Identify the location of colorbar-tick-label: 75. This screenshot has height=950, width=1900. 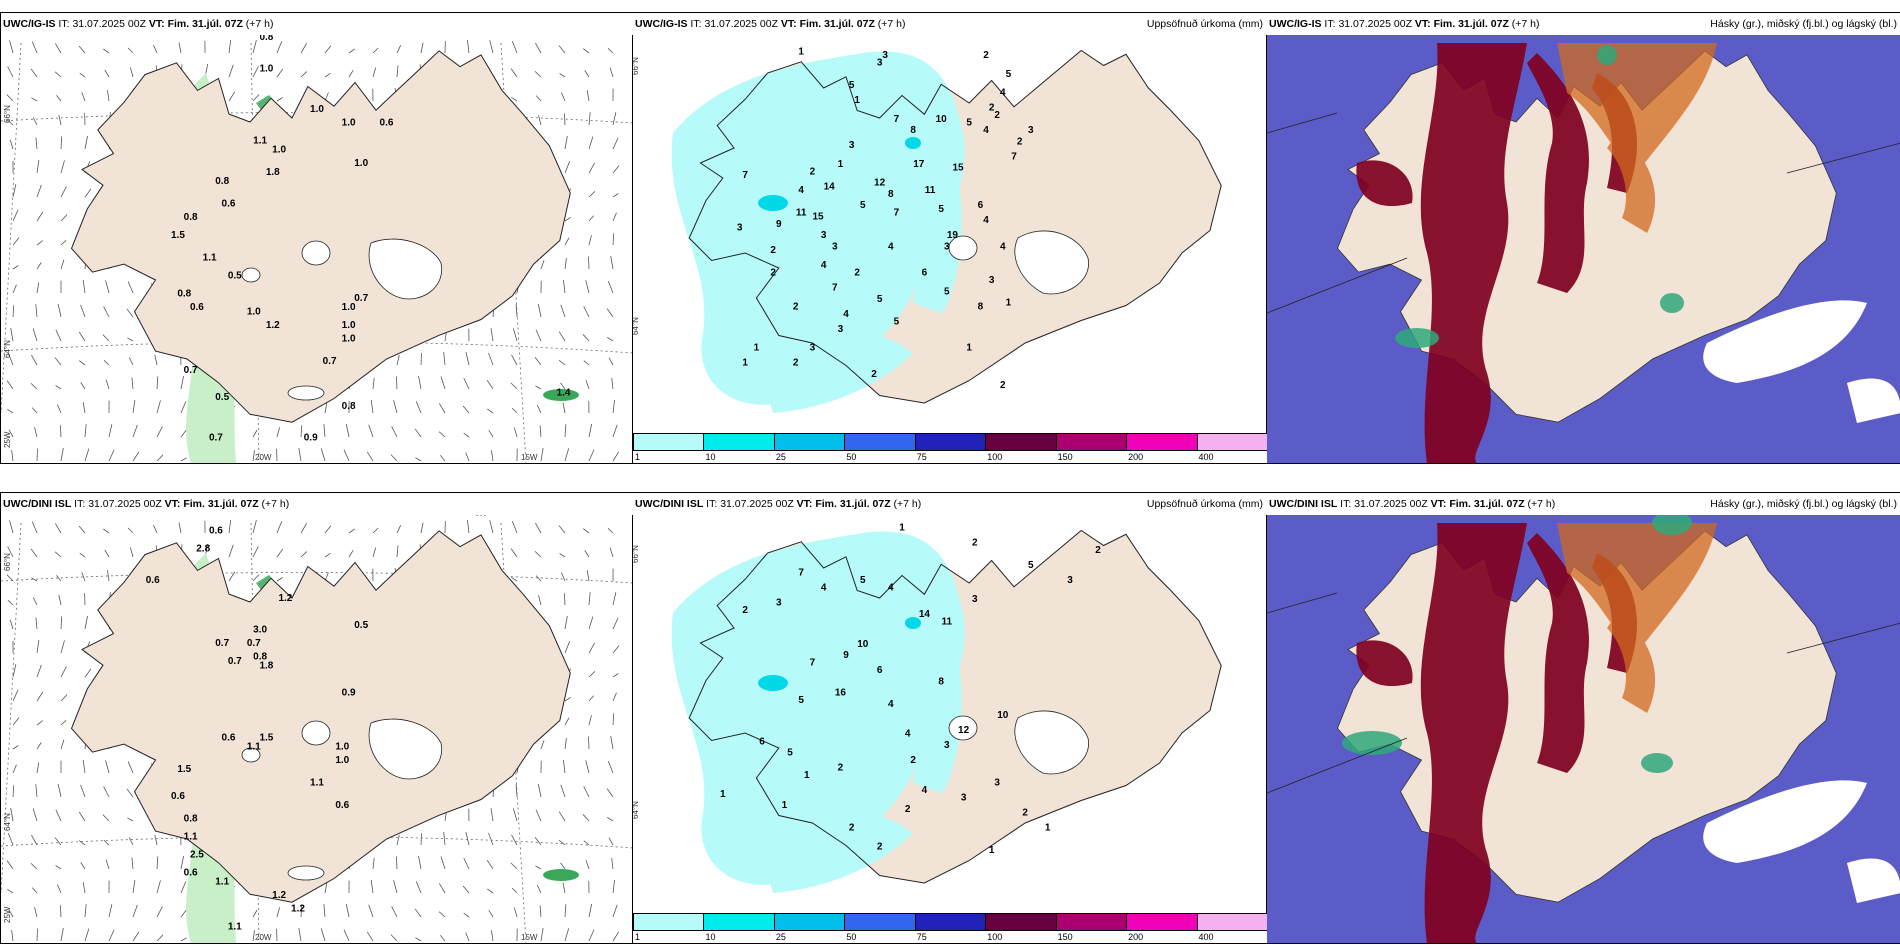
(921, 937).